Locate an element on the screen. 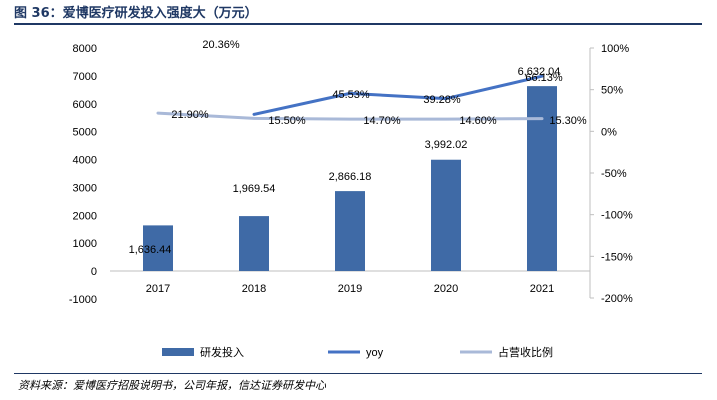  right-tick-label: 0% is located at coordinates (609, 132).